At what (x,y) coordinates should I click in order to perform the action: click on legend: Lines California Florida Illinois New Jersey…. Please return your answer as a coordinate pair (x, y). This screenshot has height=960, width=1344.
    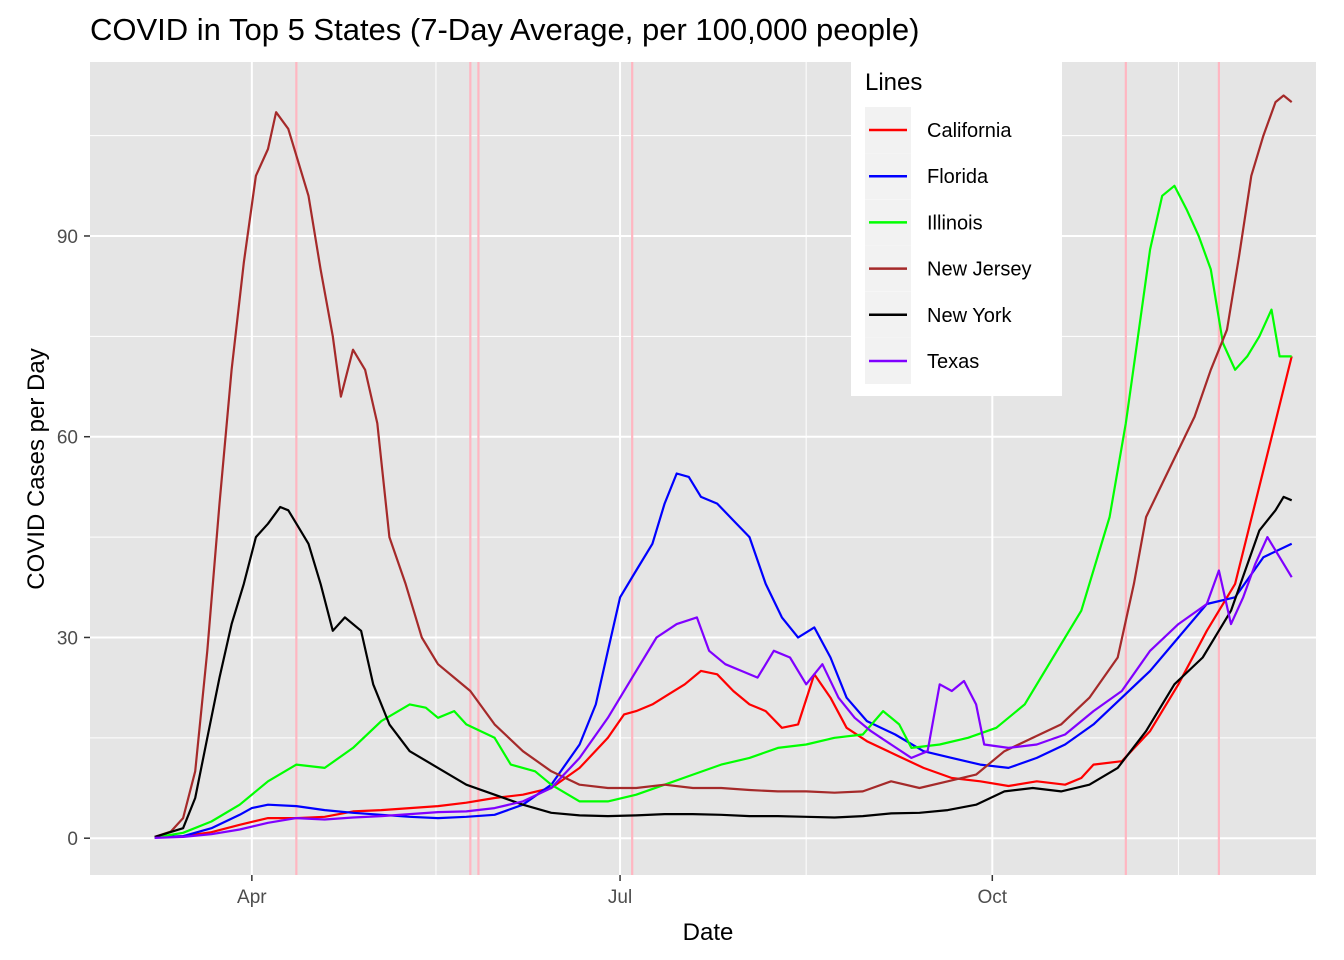
    Looking at the image, I should click on (956, 228).